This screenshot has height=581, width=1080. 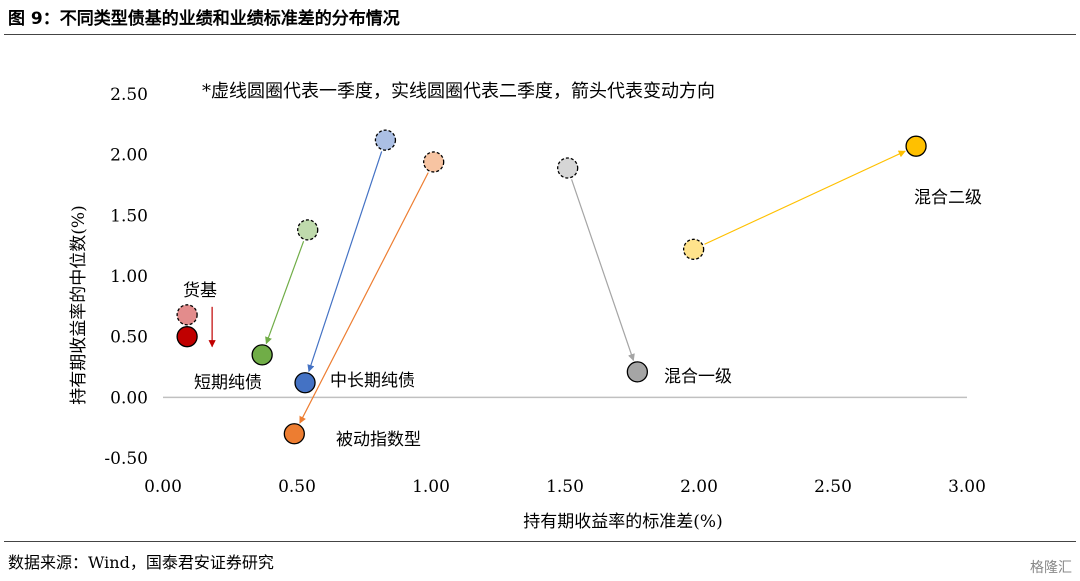 I want to click on series-label: 中长期纯债, so click(x=372, y=381).